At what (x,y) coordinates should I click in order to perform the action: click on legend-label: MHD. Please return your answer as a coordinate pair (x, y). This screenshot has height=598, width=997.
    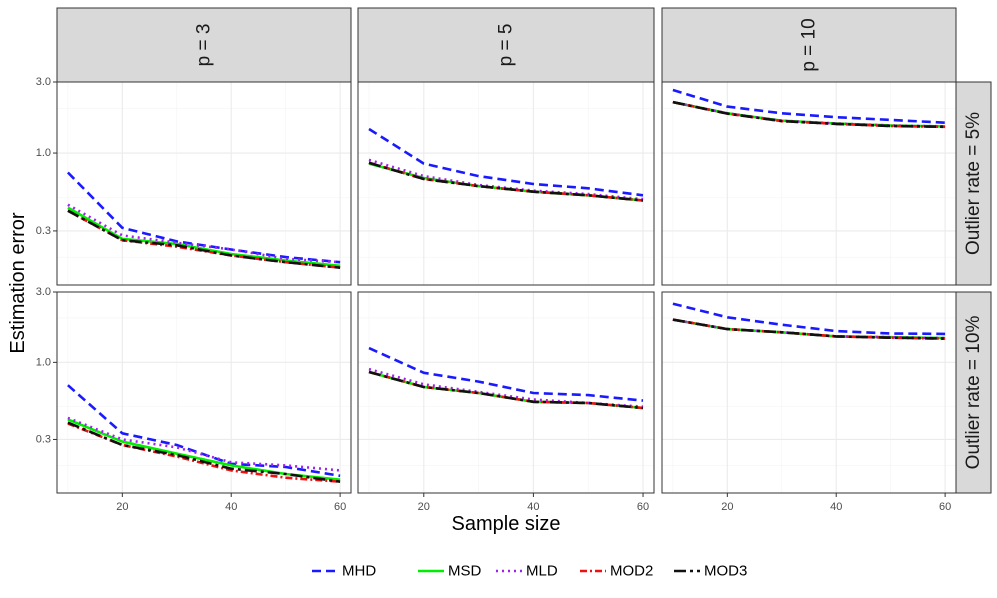
    Looking at the image, I should click on (359, 571).